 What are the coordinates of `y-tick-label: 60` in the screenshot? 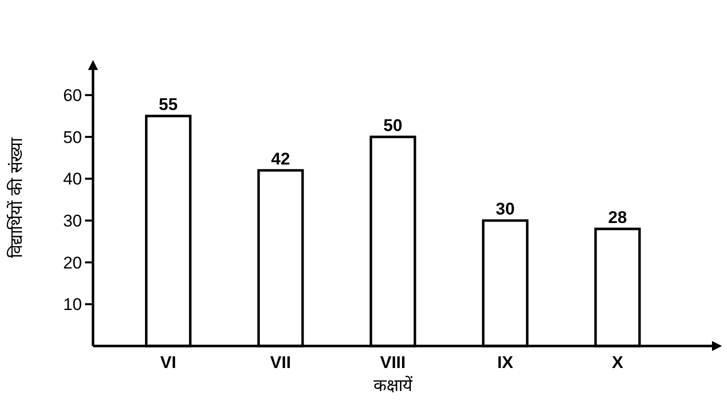 It's located at (72, 96).